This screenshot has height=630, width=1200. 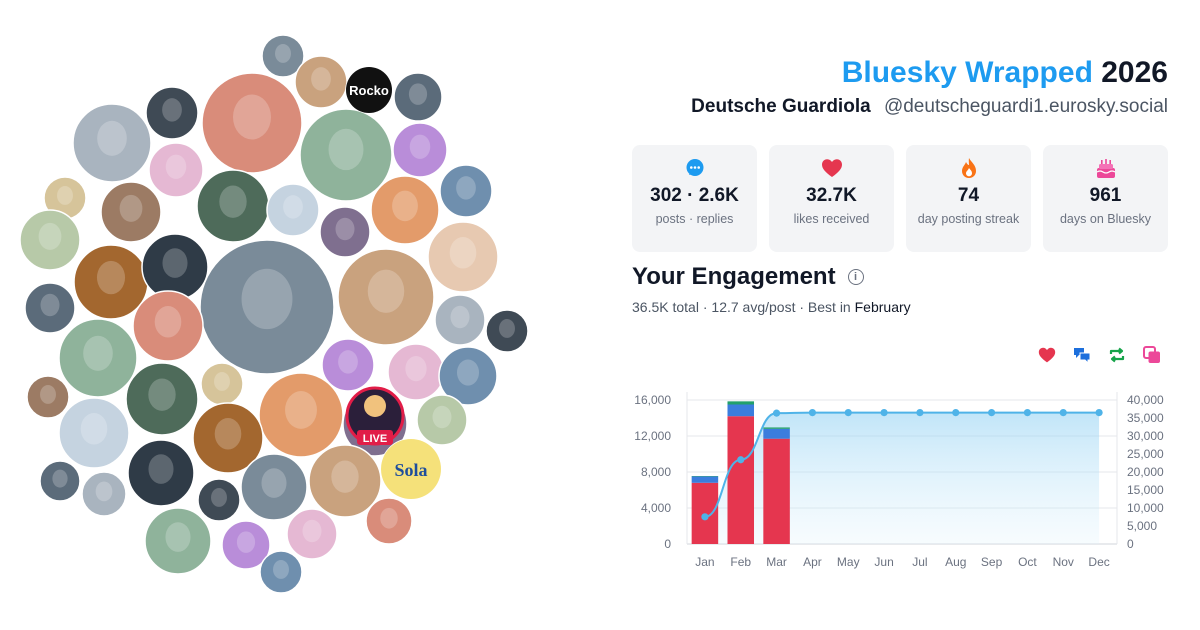 I want to click on legend-likes, so click(x=1047, y=355).